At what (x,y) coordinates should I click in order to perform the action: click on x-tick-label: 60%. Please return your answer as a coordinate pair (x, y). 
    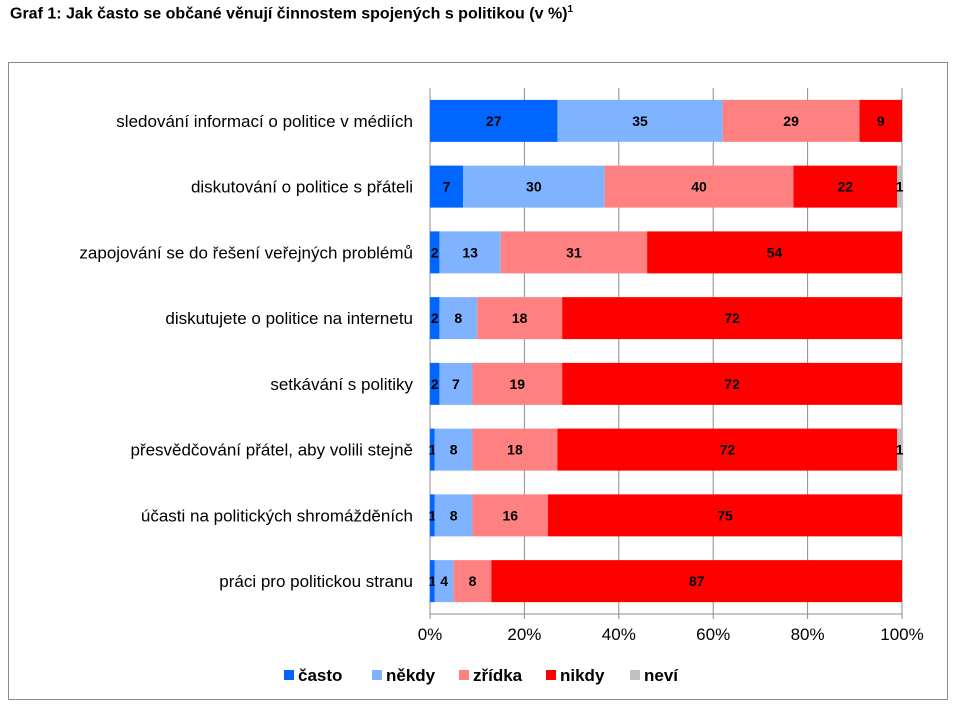
    Looking at the image, I should click on (713, 634).